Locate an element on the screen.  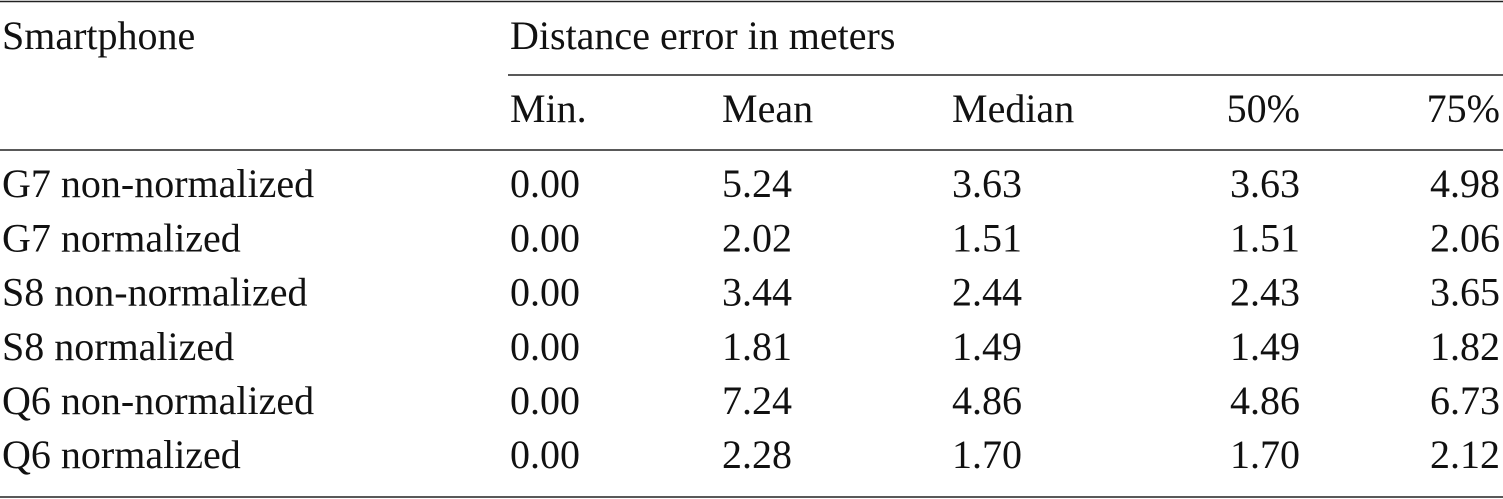
cell: 2.44 is located at coordinates (987, 292).